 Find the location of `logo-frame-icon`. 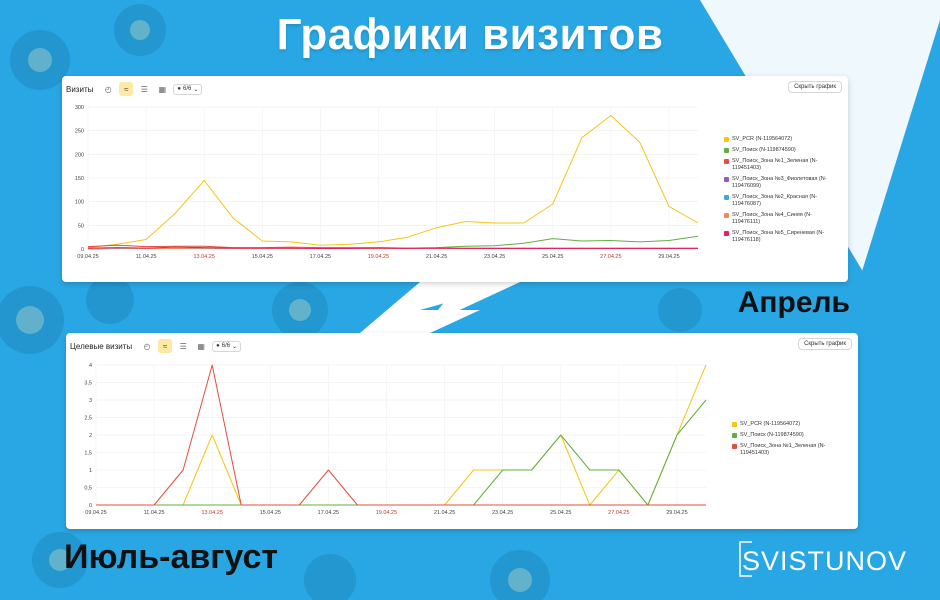

logo-frame-icon is located at coordinates (745, 559).